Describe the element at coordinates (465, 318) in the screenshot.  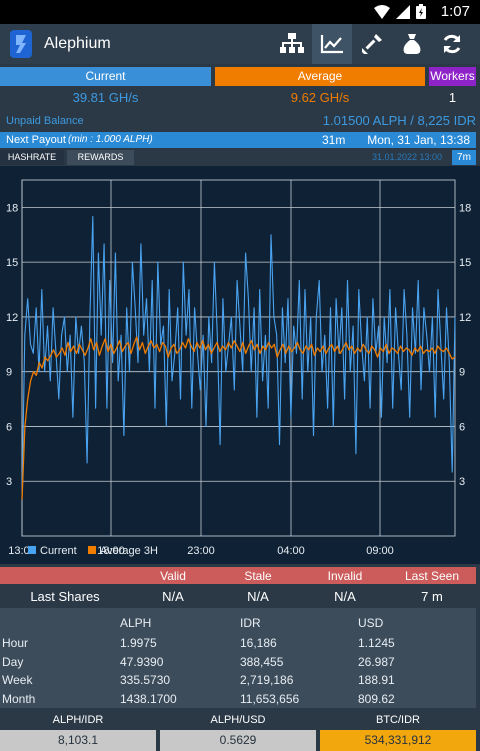
I see `y-tick-label-right: 12` at that location.